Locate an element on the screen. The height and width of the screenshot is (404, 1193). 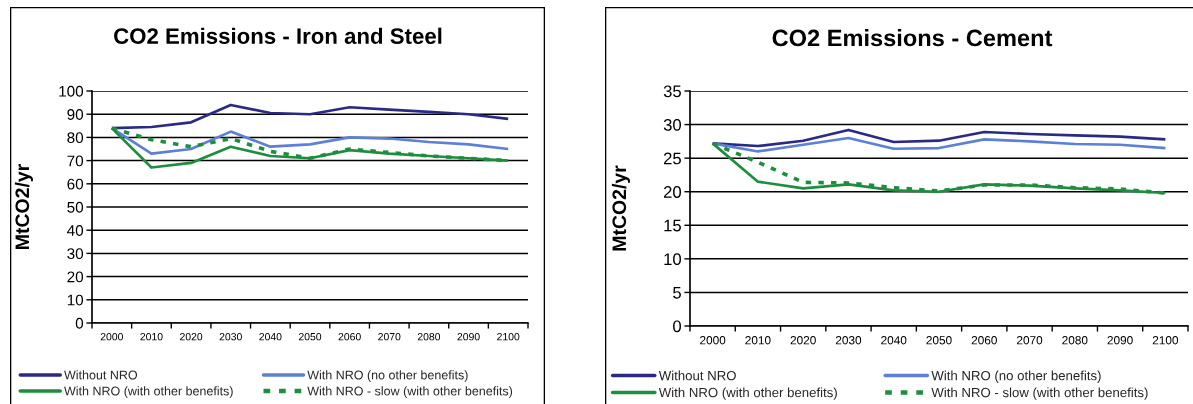
y-tick-label: 15 is located at coordinates (672, 225).